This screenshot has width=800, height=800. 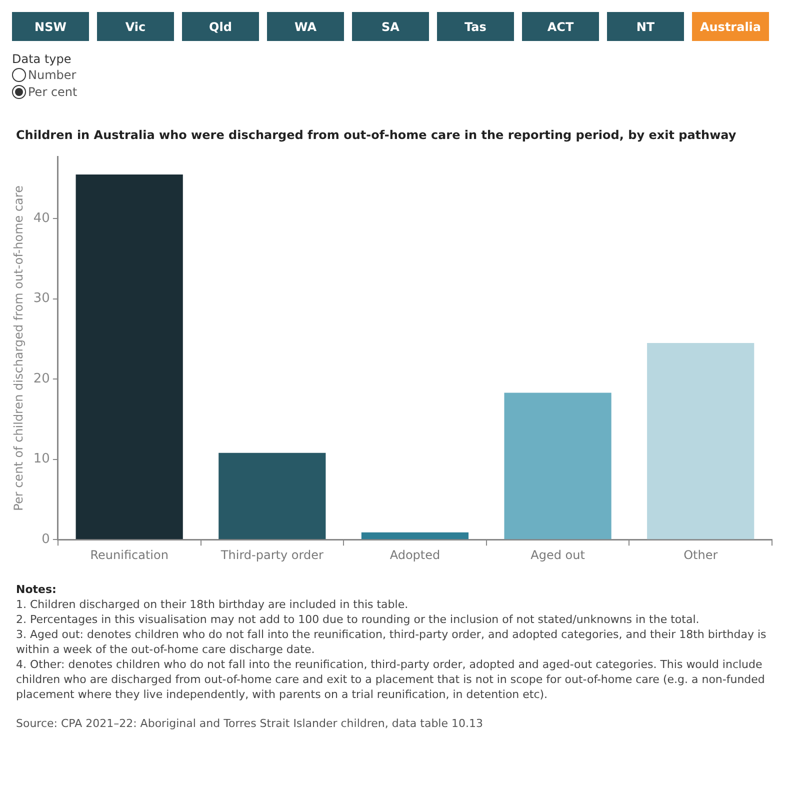 What do you see at coordinates (18, 348) in the screenshot?
I see `y-axis-title: Per cent of children discharged from out-of-home care` at bounding box center [18, 348].